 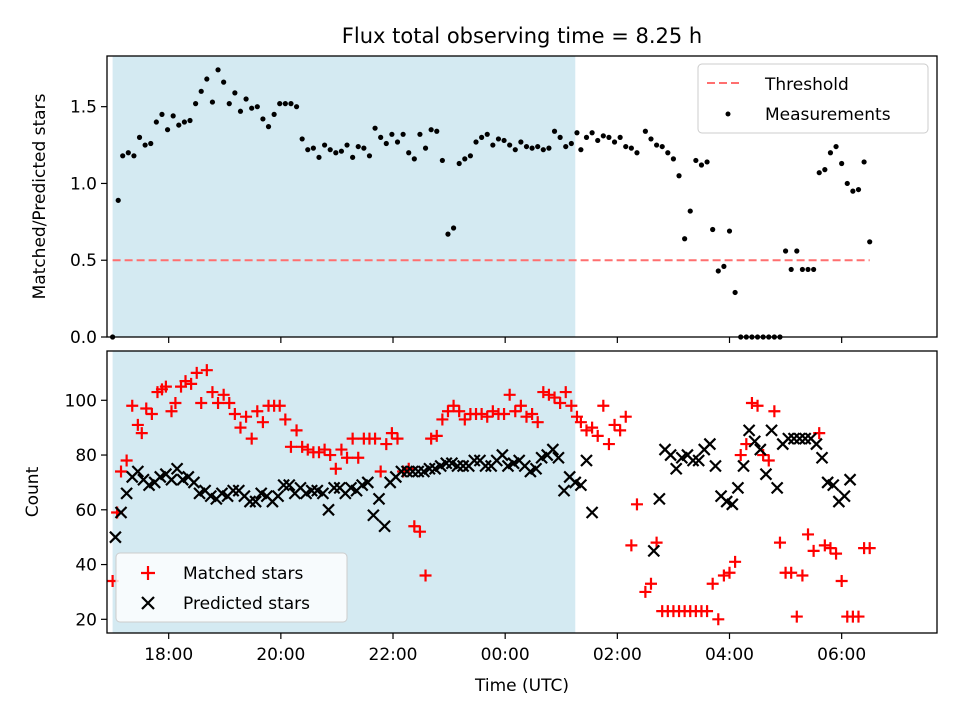 I want to click on count-legend: Matched stars Predicted stars, so click(x=231, y=587).